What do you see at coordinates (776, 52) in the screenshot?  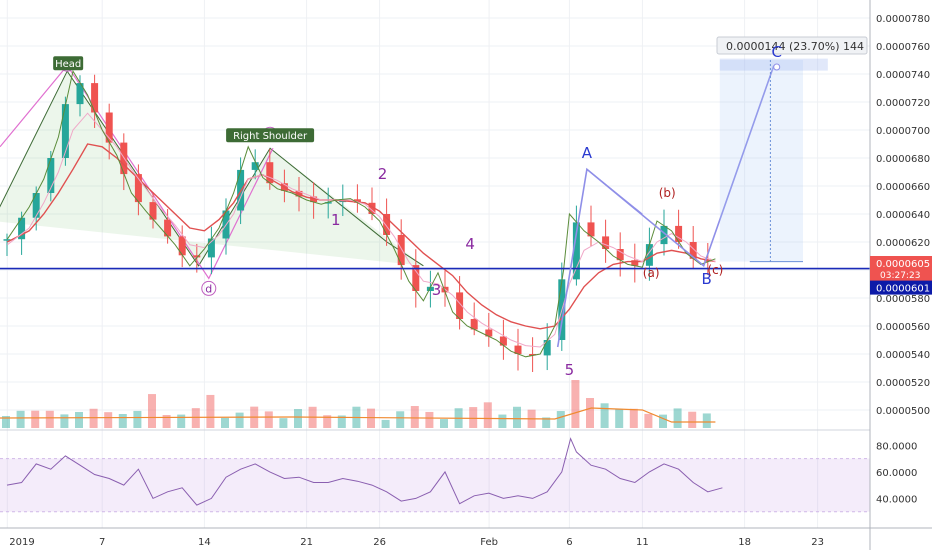 I see `wave-label-C: C` at bounding box center [776, 52].